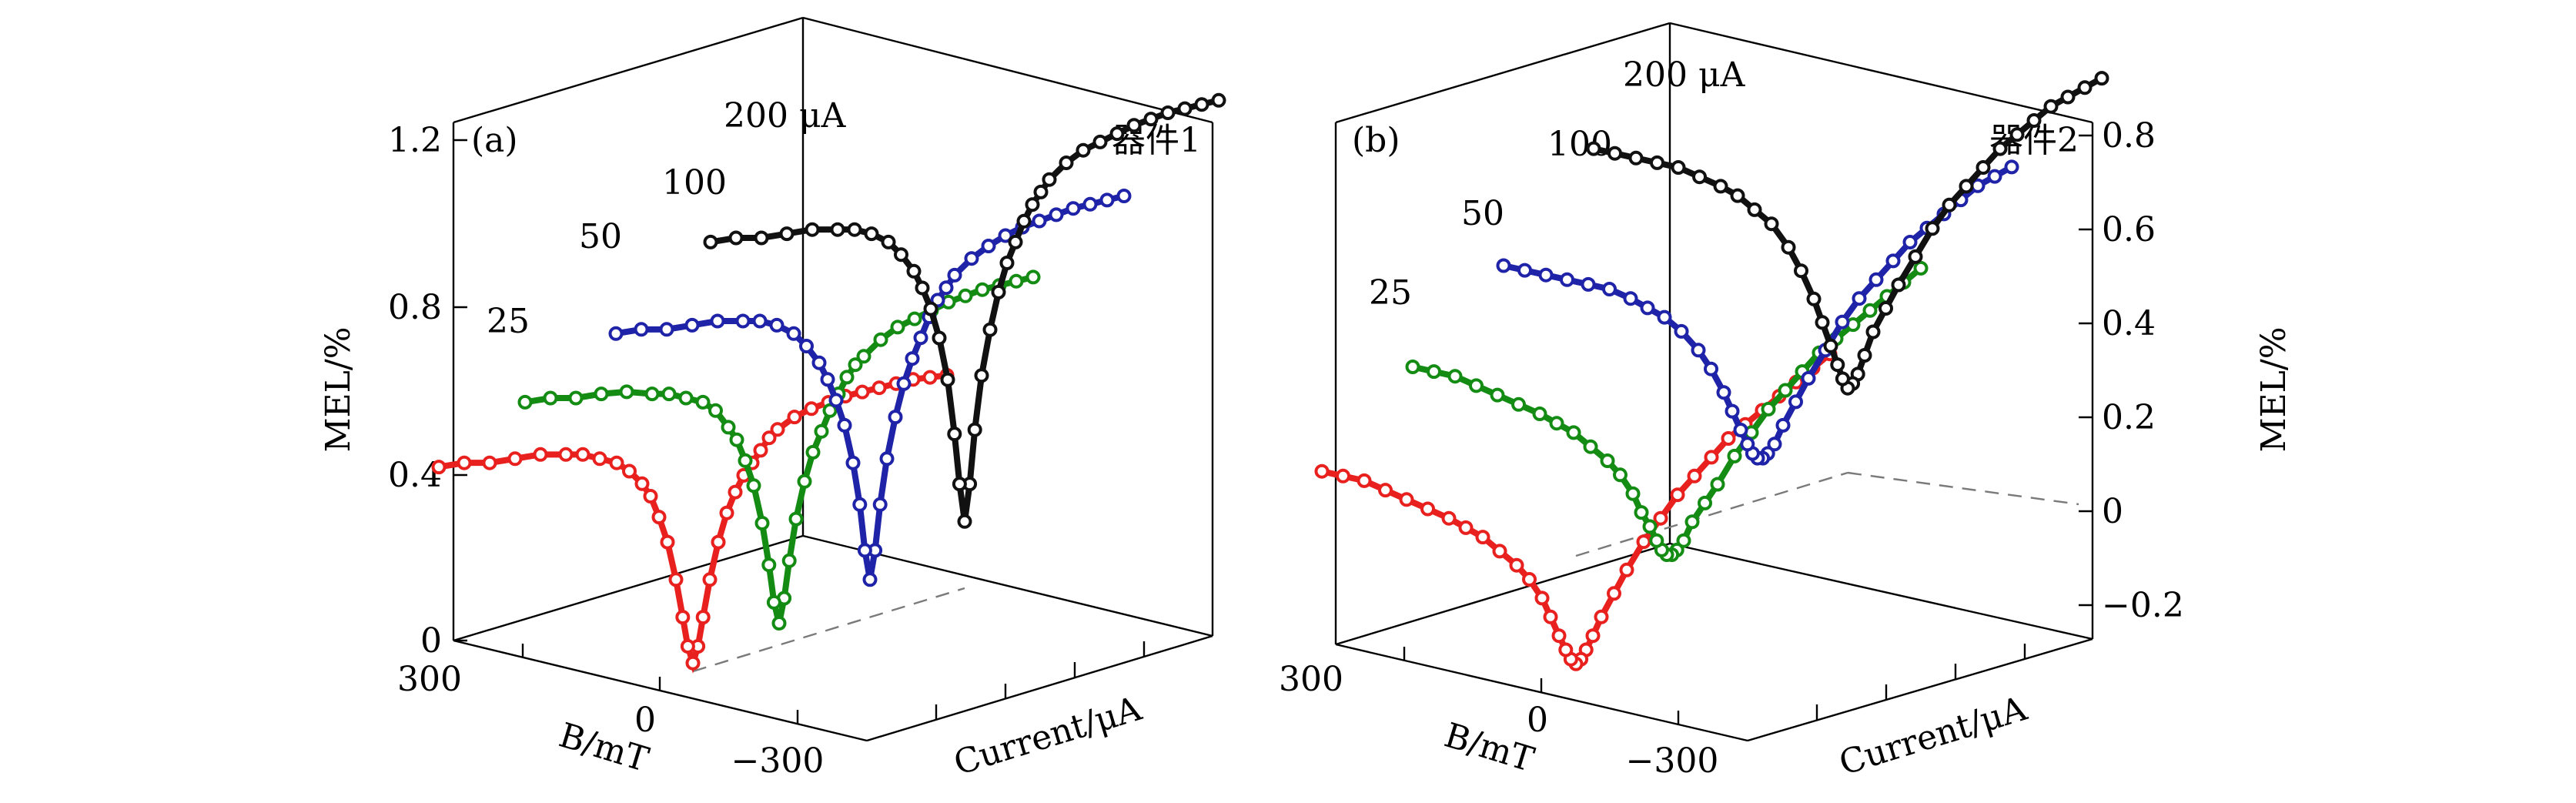  I want to click on y-tick-label: 0.2, so click(2129, 417).